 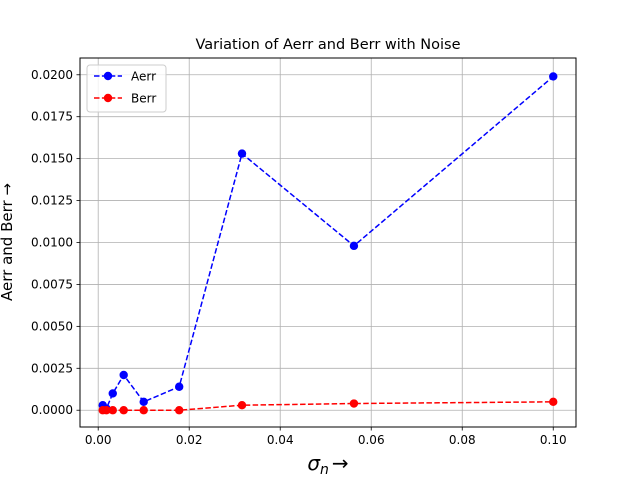 What do you see at coordinates (126, 88) in the screenshot?
I see `legend: Aerr Berr` at bounding box center [126, 88].